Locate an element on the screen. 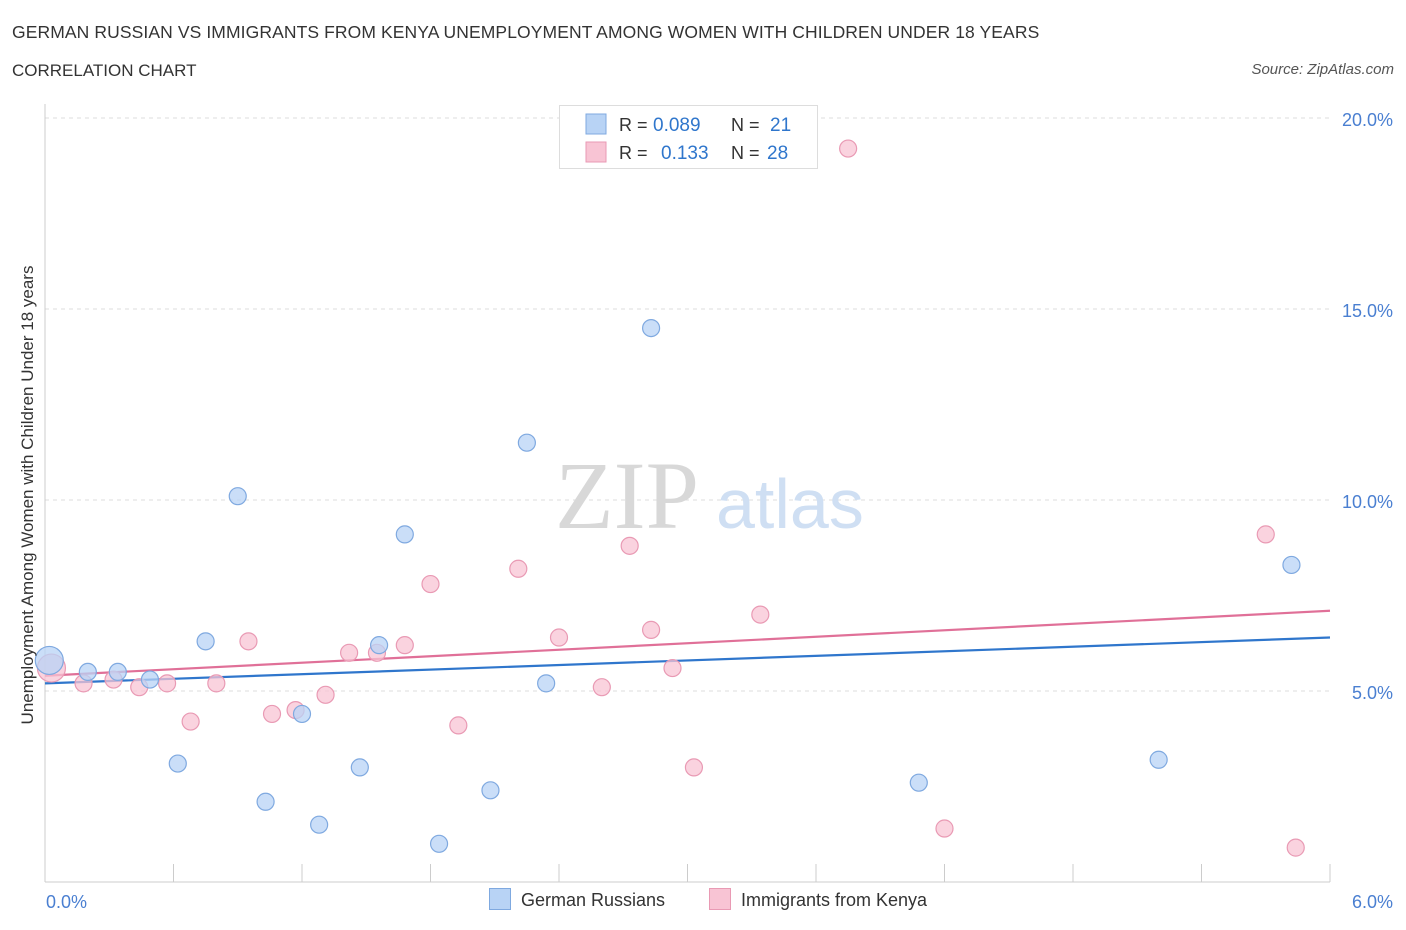 This screenshot has height=930, width=1406. y-tick-label: 20.0% is located at coordinates (1367, 120).